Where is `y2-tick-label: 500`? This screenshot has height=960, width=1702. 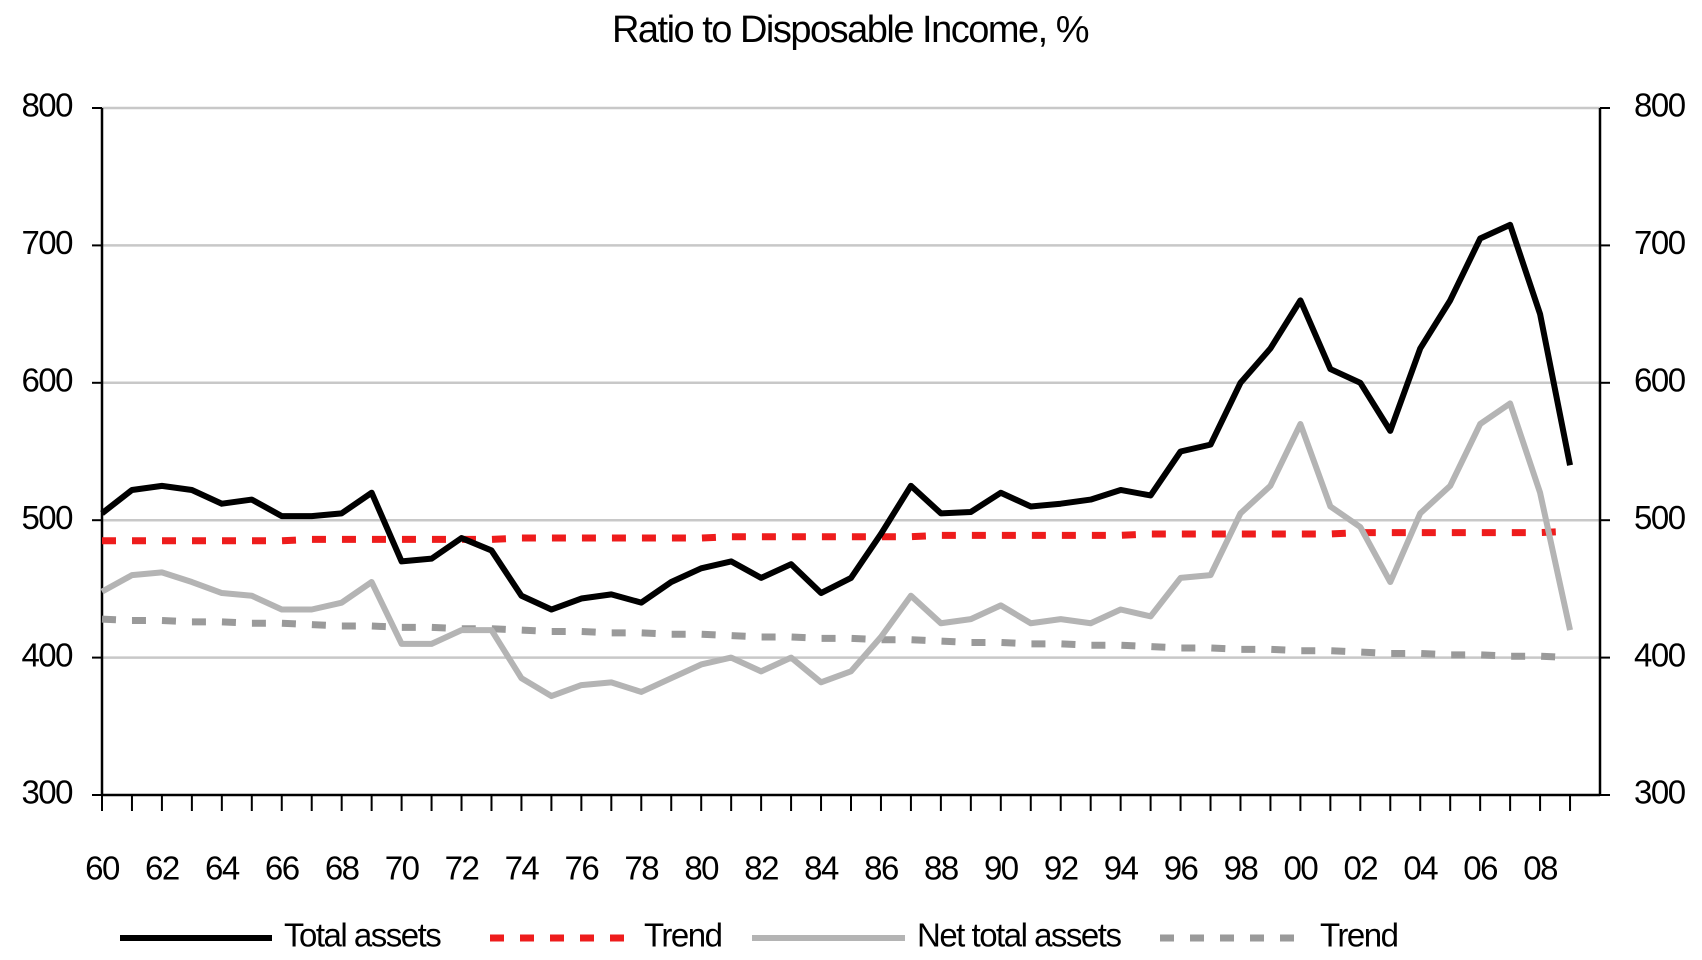
y2-tick-label: 500 is located at coordinates (1660, 517).